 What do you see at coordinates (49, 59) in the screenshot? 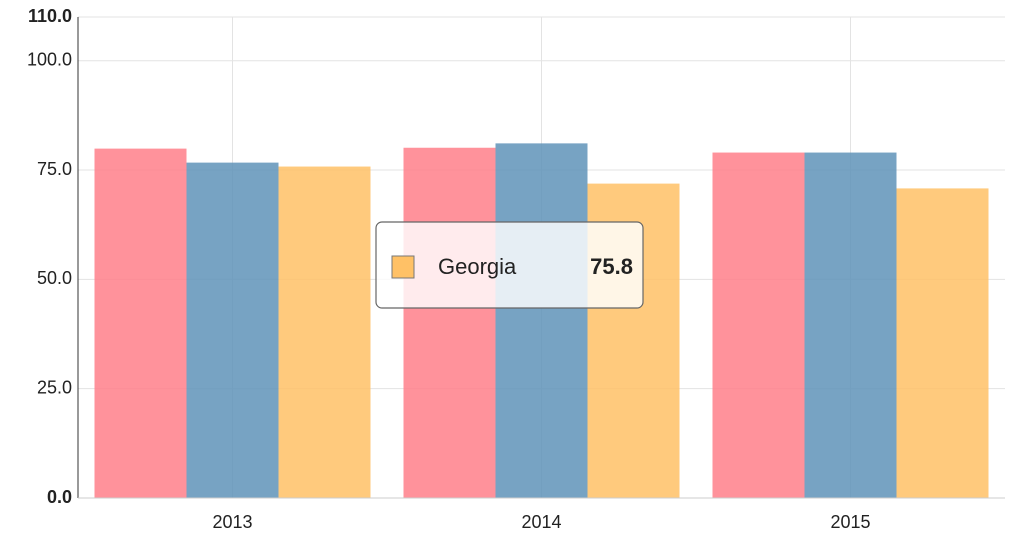
I see `y-tick-label: 100.0` at bounding box center [49, 59].